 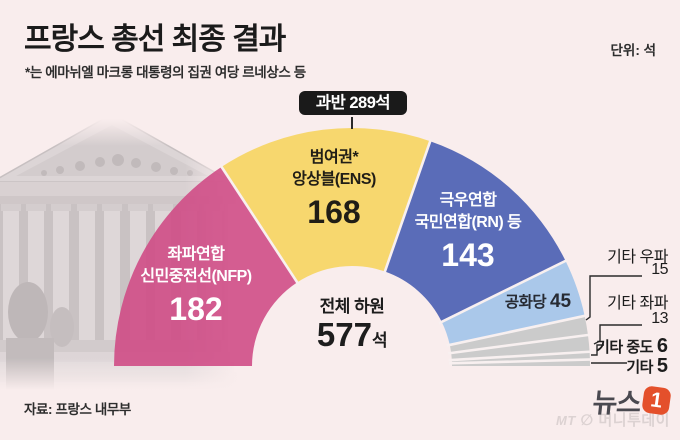 I want to click on unit-label: 단위: 석, so click(x=633, y=50).